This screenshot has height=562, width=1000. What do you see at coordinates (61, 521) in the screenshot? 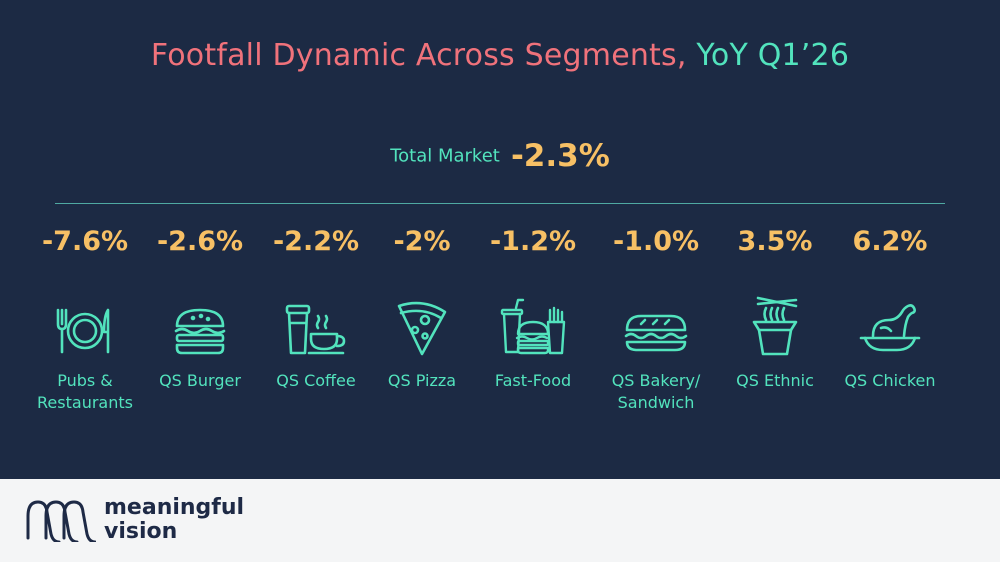
I see `brand-mark-icon` at bounding box center [61, 521].